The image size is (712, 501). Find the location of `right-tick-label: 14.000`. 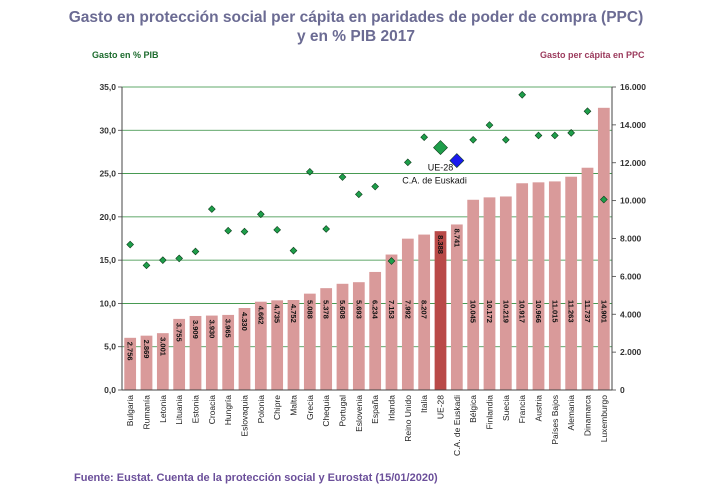

right-tick-label: 14.000 is located at coordinates (633, 125).